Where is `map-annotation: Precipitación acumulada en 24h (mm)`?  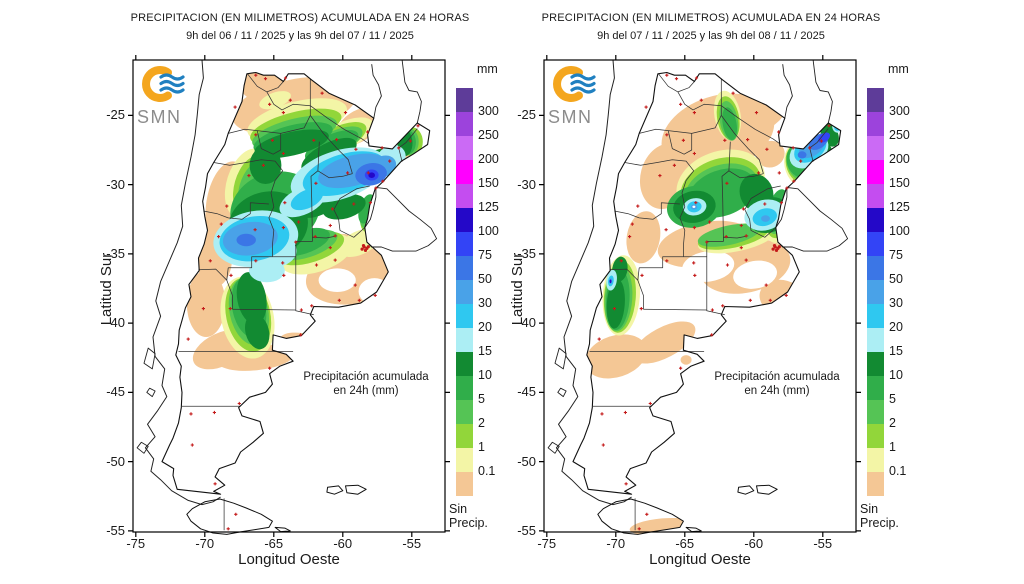 map-annotation: Precipitación acumulada en 24h (mm) is located at coordinates (366, 384).